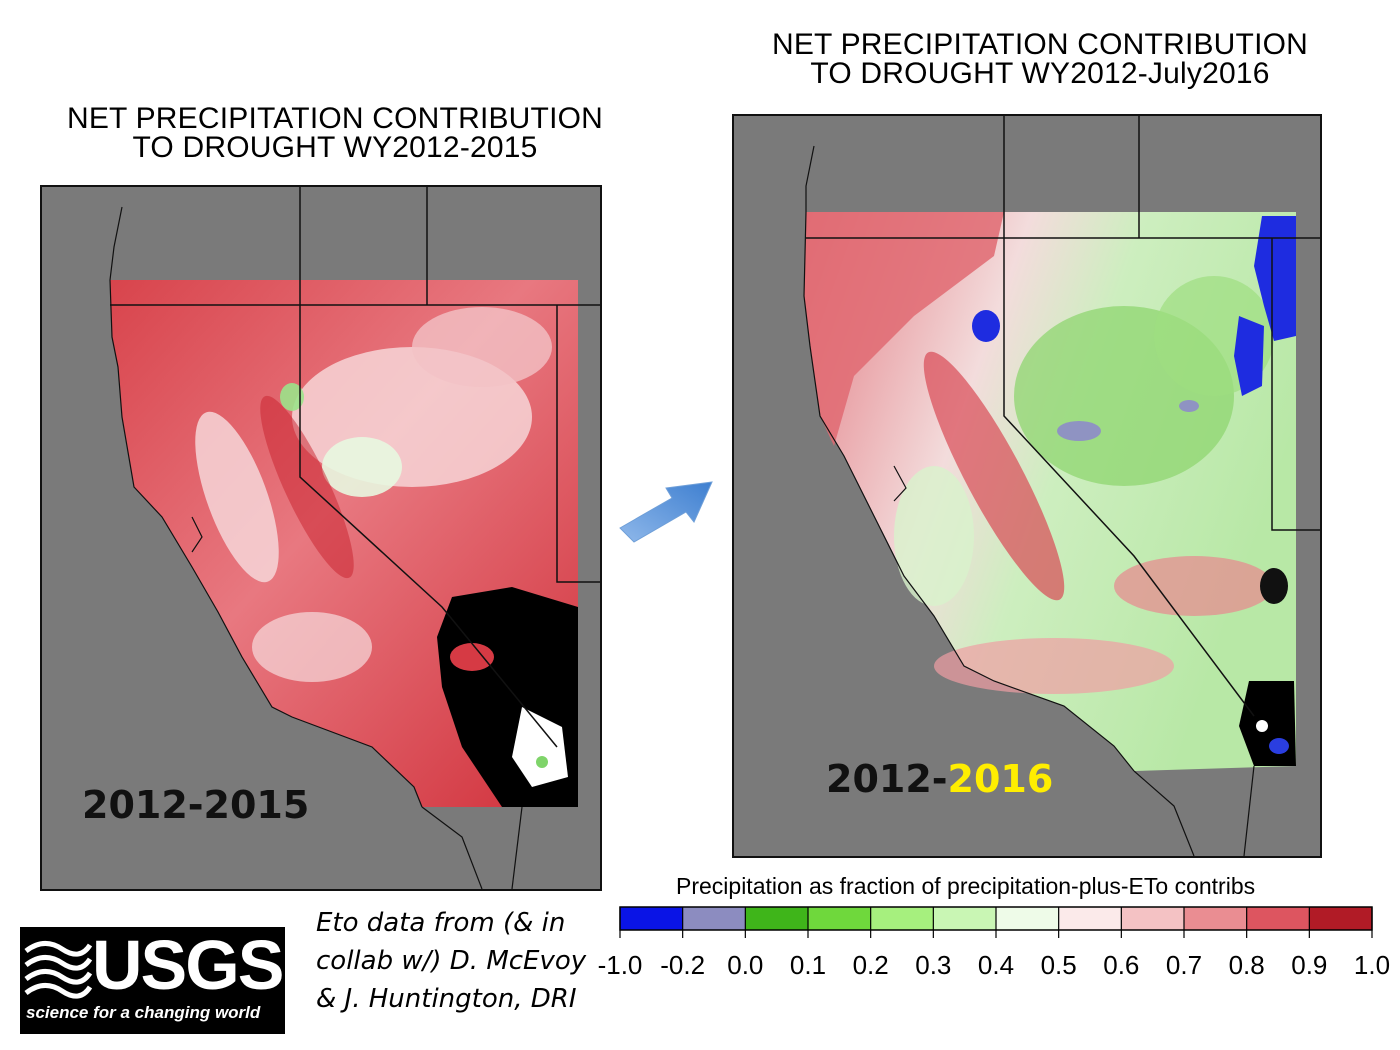 The image size is (1400, 1050). I want to click on left-title-line1: NET PRECIPITATION CONTRIBUTION, so click(335, 118).